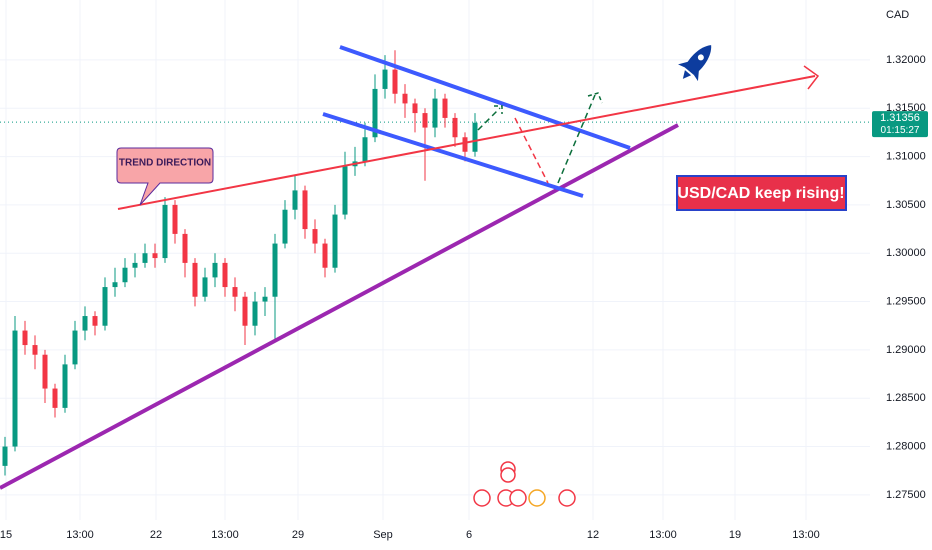 This screenshot has width=932, height=550. I want to click on channel-lower, so click(453, 155).